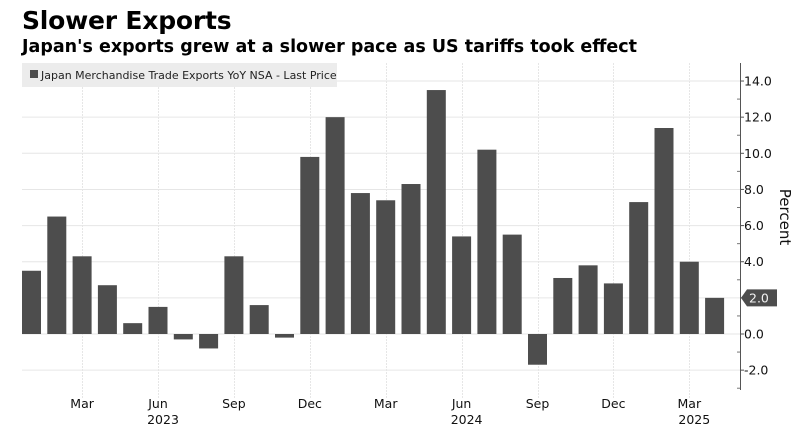  What do you see at coordinates (758, 81) in the screenshot?
I see `y-tick-label: 14.0` at bounding box center [758, 81].